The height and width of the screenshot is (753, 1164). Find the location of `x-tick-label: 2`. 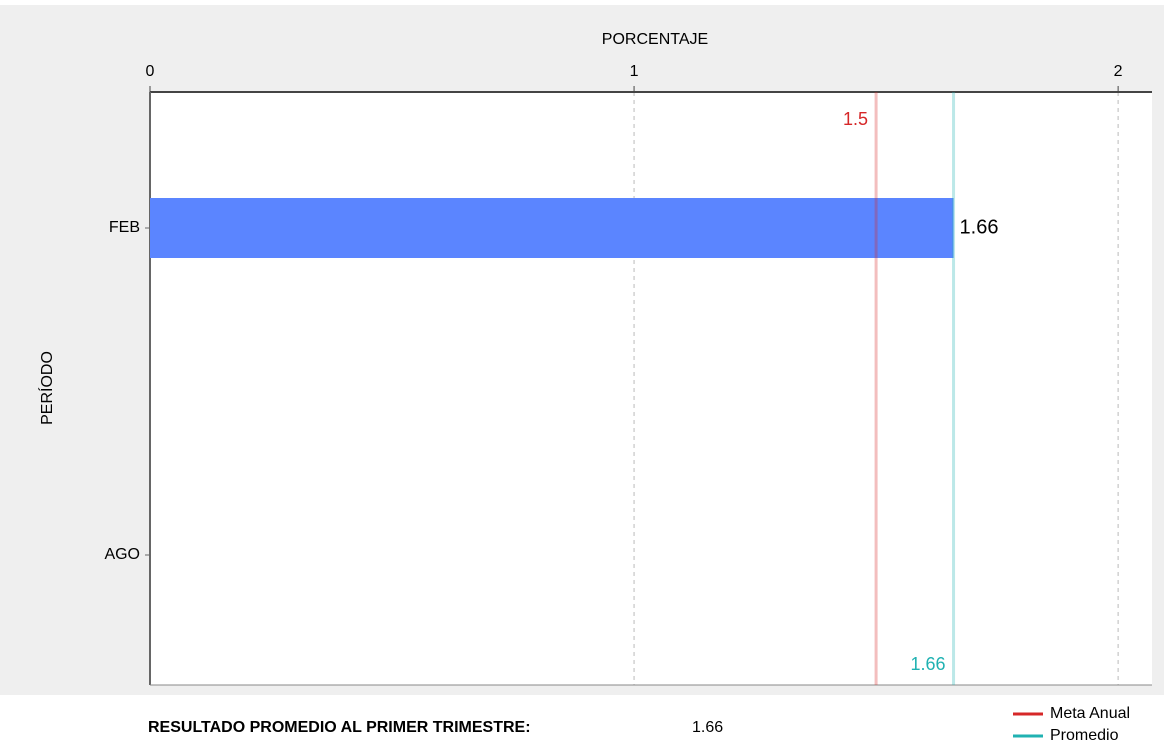

x-tick-label: 2 is located at coordinates (1118, 71).